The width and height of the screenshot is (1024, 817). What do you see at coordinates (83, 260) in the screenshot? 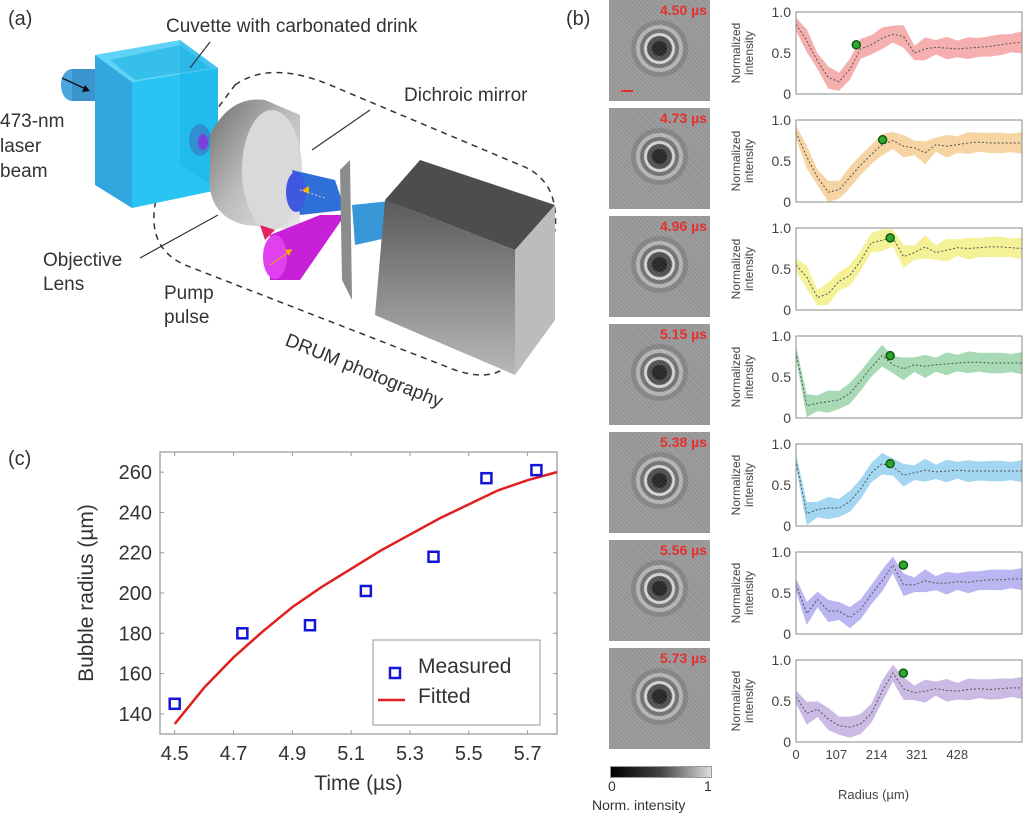
I see `objective-callout-1: Objective` at bounding box center [83, 260].